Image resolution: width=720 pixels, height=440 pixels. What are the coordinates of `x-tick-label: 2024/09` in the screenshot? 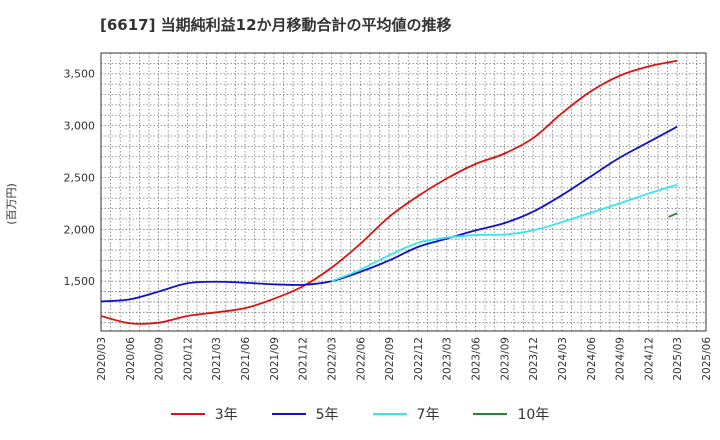 It's located at (621, 359).